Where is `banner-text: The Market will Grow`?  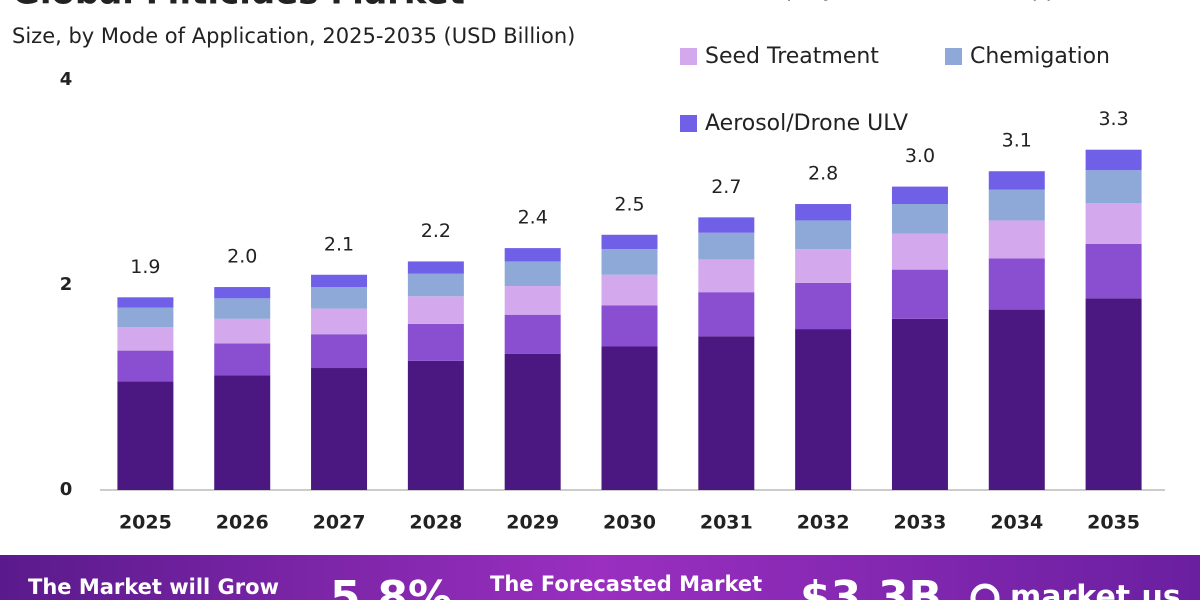 banner-text: The Market will Grow is located at coordinates (153, 587).